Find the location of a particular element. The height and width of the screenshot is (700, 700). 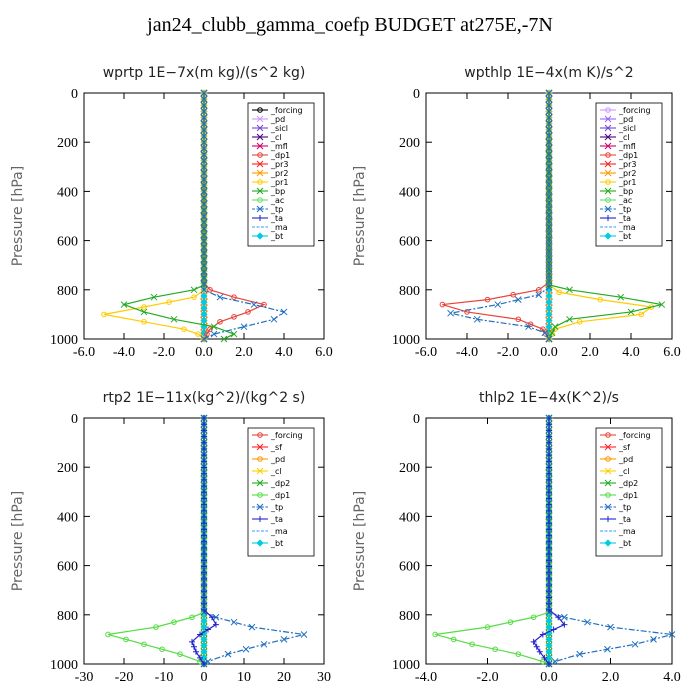

legend-label: _sf is located at coordinates (276, 447).